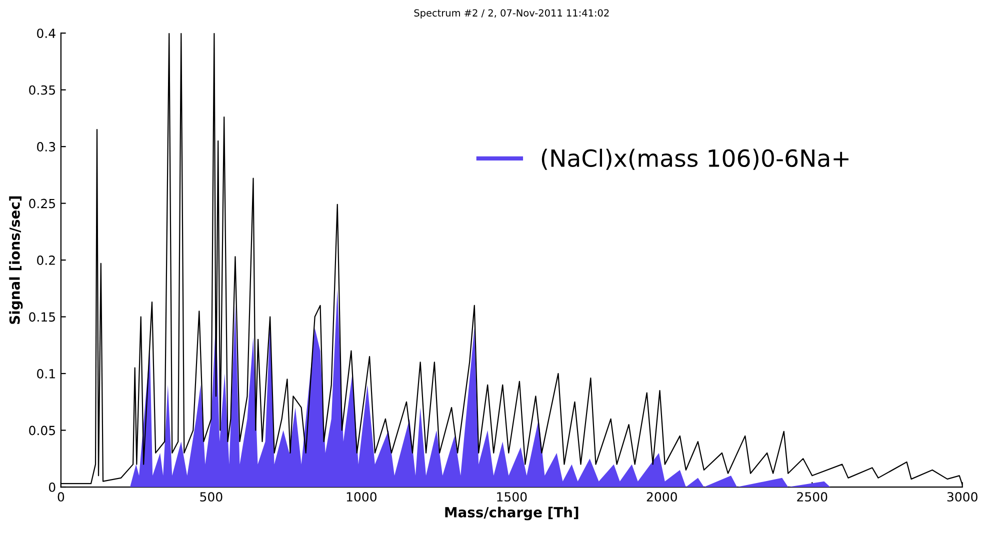 This screenshot has width=983, height=534. What do you see at coordinates (511, 13) in the screenshot?
I see `chart-title: Spectrum #2 / 2, 07-Nov-2011 11:41:02` at bounding box center [511, 13].